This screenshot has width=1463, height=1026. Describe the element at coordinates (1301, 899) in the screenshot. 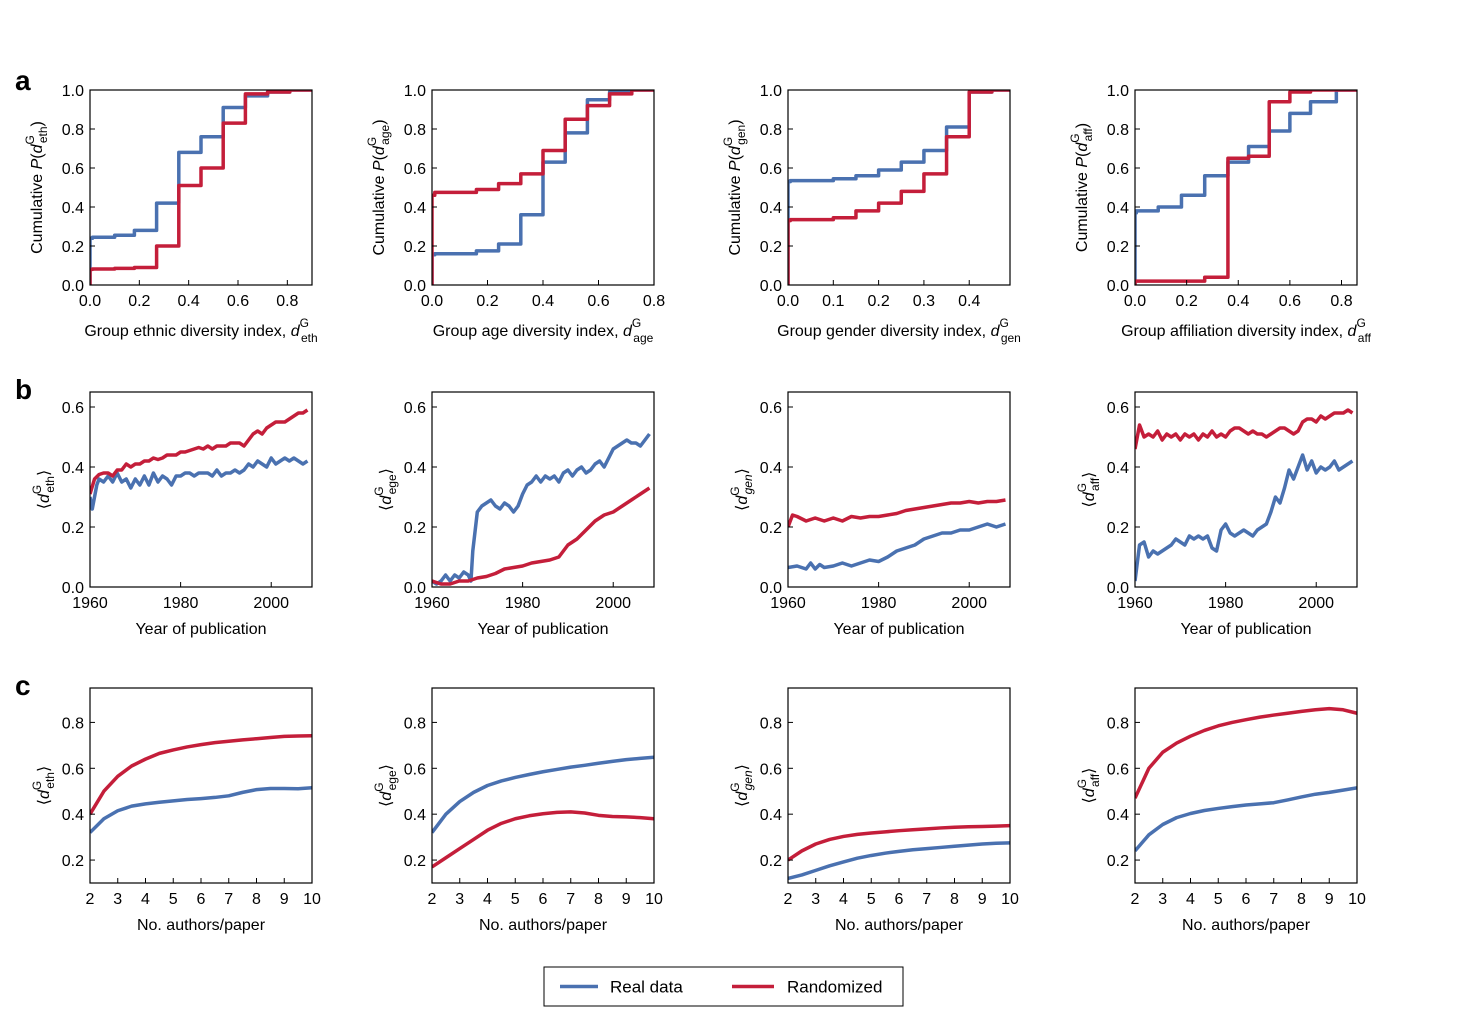

I see `x-tick-label-c-aff: 8` at that location.